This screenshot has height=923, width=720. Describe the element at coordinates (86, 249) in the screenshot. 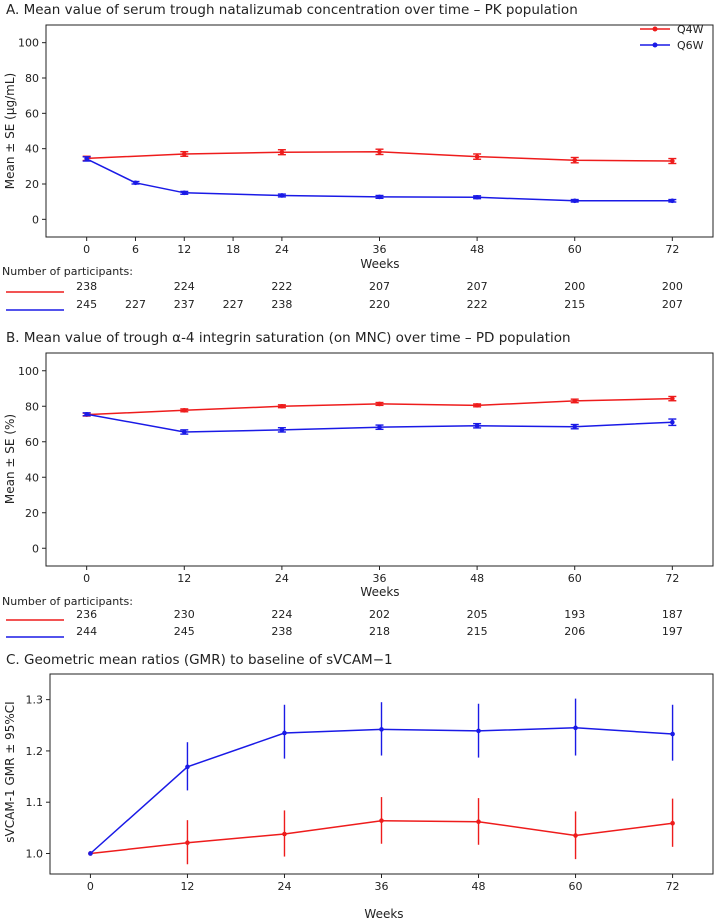

I see `panel-a-xtick-label: 0` at that location.